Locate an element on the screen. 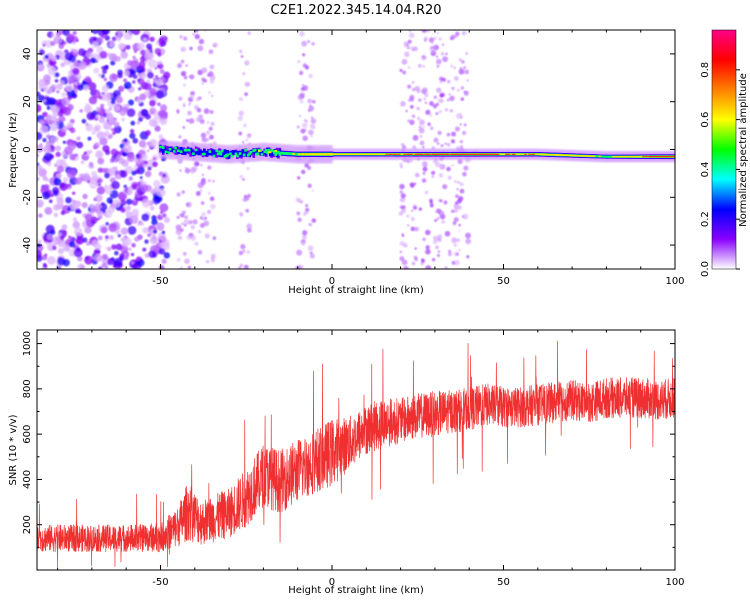 This screenshot has width=750, height=600. colorbar-ticks: 0.0 0.2 0.4 0.6 0.8 is located at coordinates (720, 169).